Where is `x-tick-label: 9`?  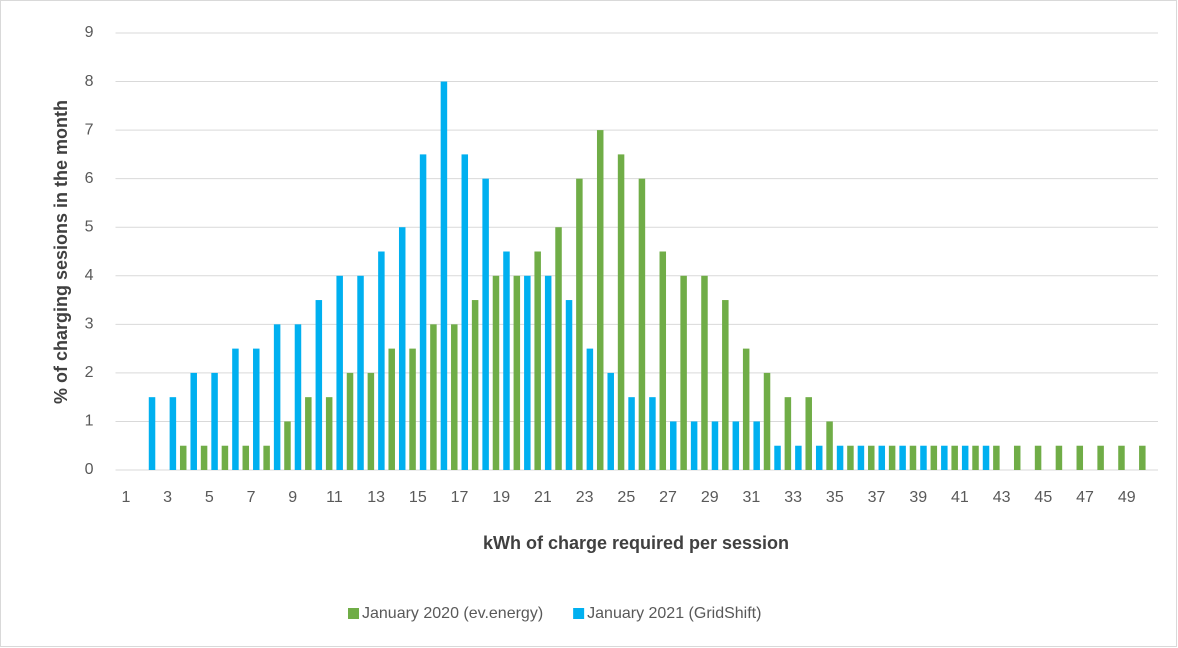 x-tick-label: 9 is located at coordinates (292, 497).